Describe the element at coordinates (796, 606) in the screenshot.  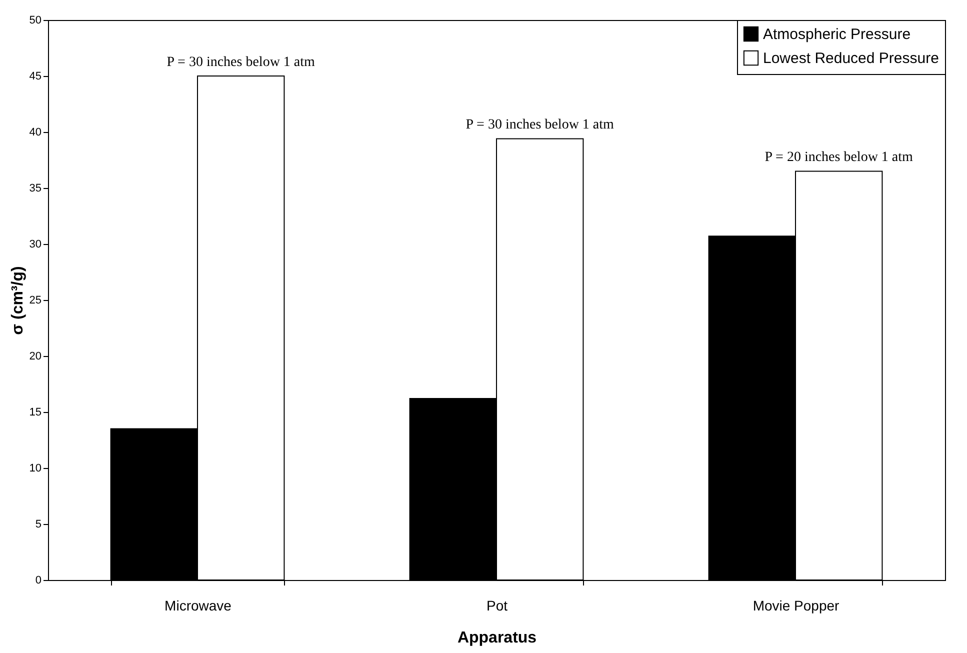
I see `x-tick-label: Movie Popper` at that location.